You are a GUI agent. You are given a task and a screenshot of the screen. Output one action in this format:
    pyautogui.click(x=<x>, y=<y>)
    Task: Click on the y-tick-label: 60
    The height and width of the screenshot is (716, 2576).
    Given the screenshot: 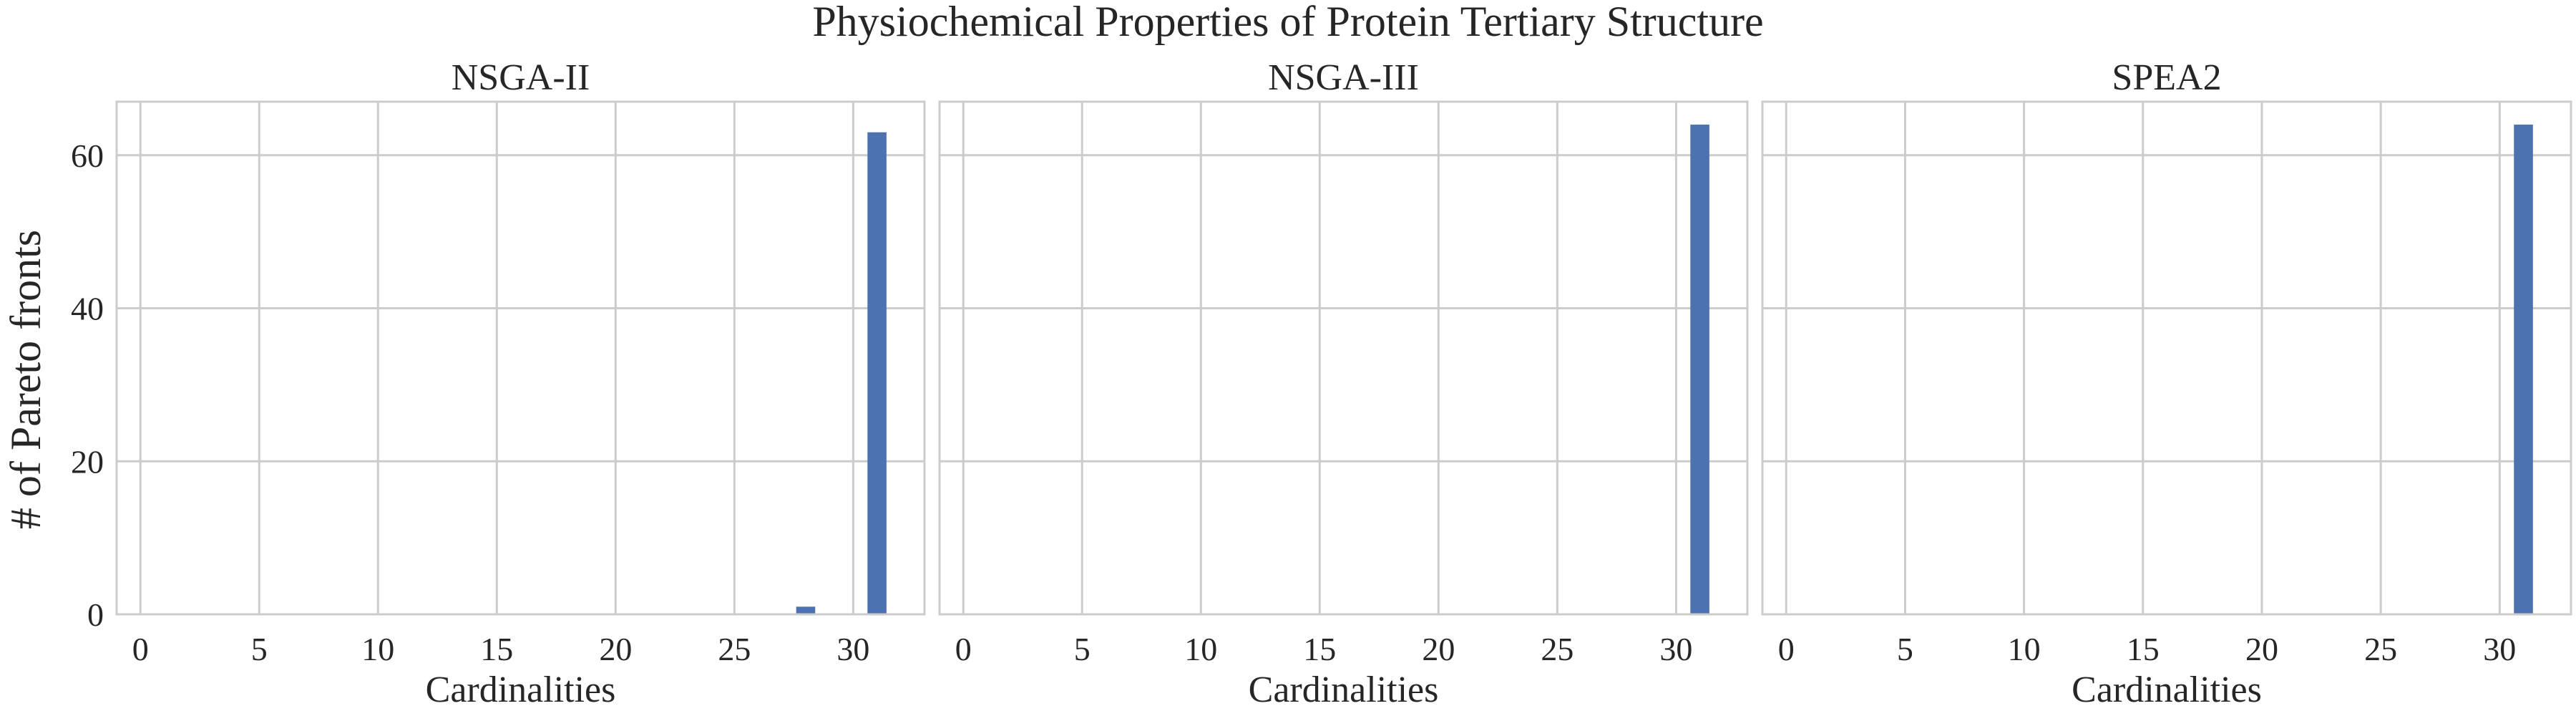 What is the action you would take?
    pyautogui.click(x=87, y=155)
    